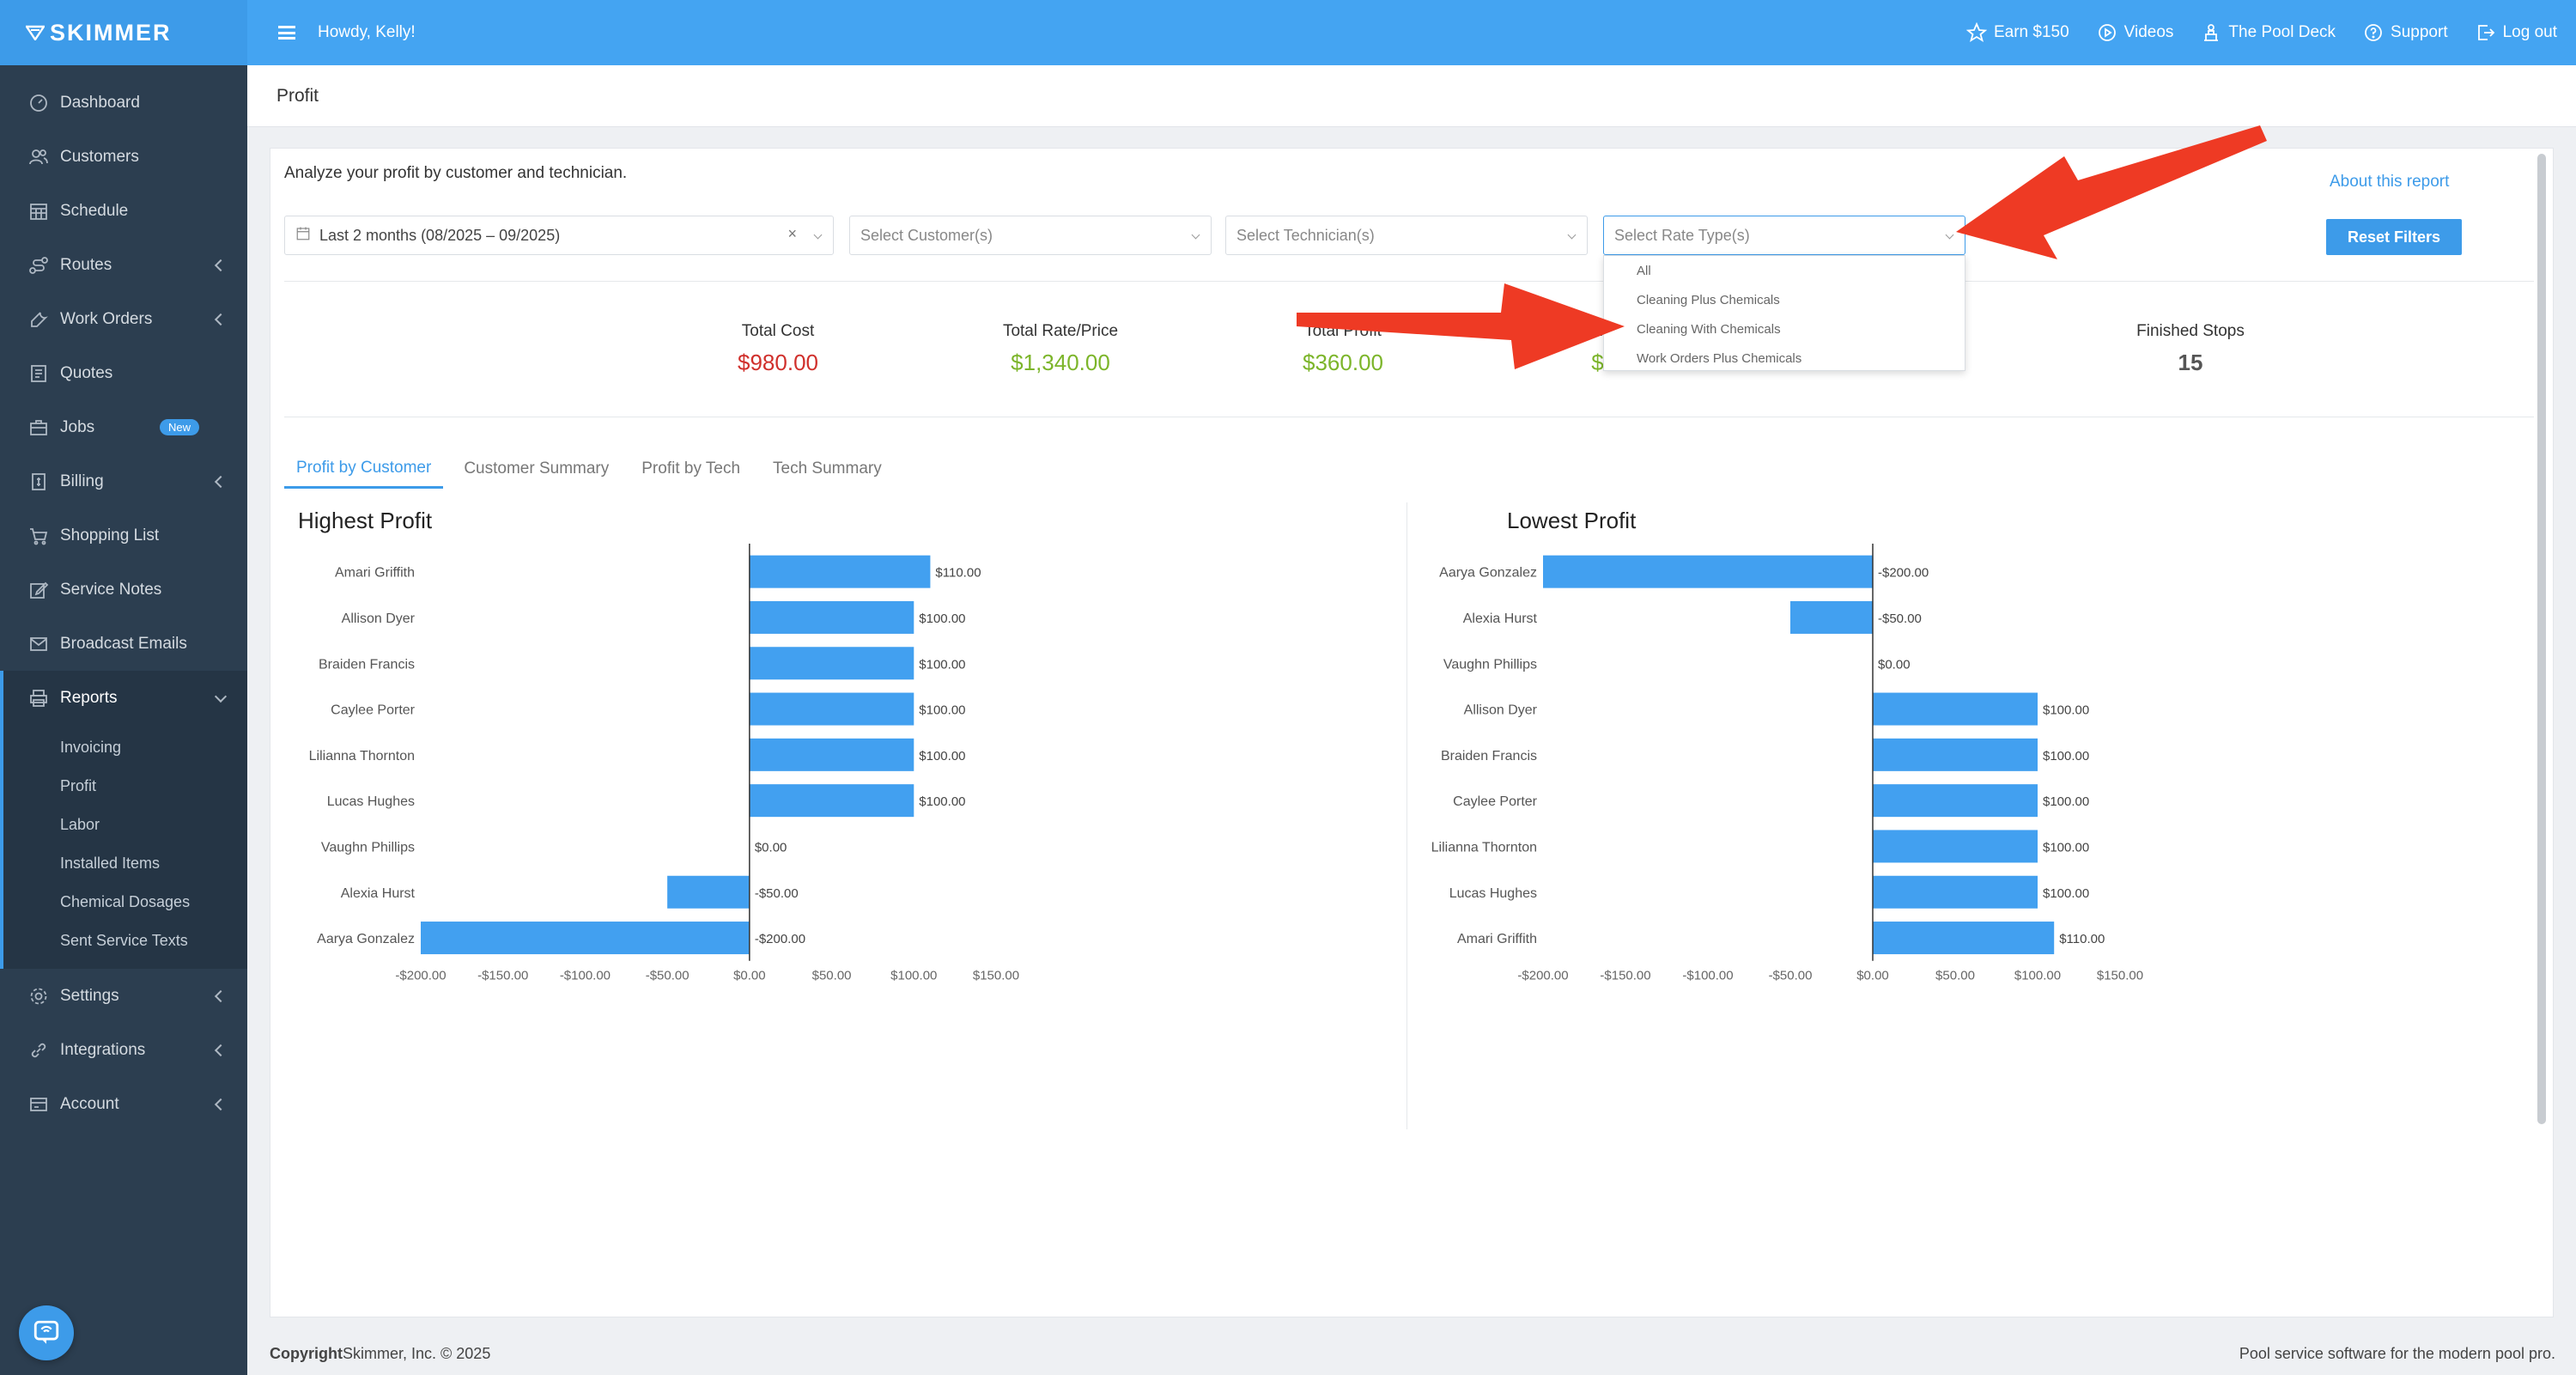 The image size is (2576, 1375). I want to click on scrollbar, so click(2541, 639).